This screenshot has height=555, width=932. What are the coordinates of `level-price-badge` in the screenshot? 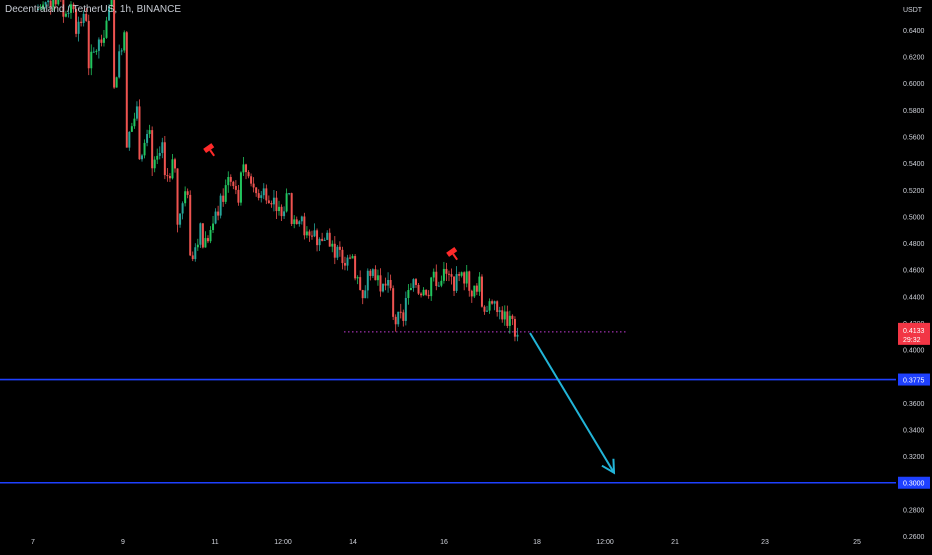 It's located at (914, 379).